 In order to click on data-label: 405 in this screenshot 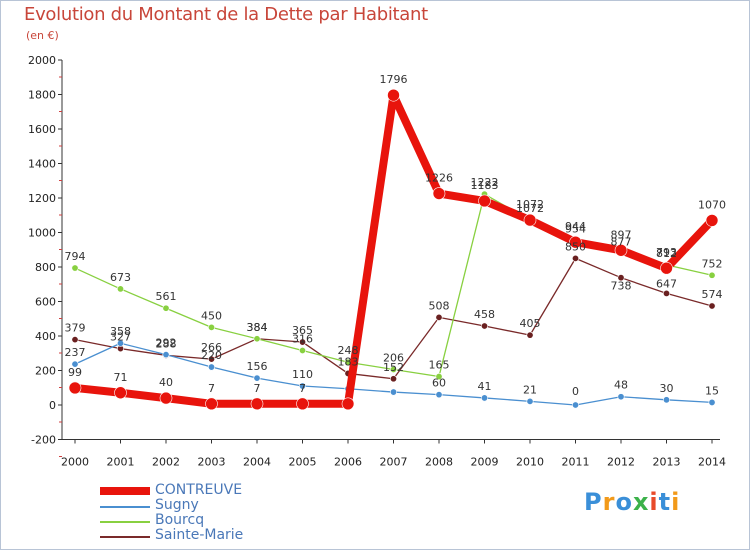, I will do `click(530, 323)`.